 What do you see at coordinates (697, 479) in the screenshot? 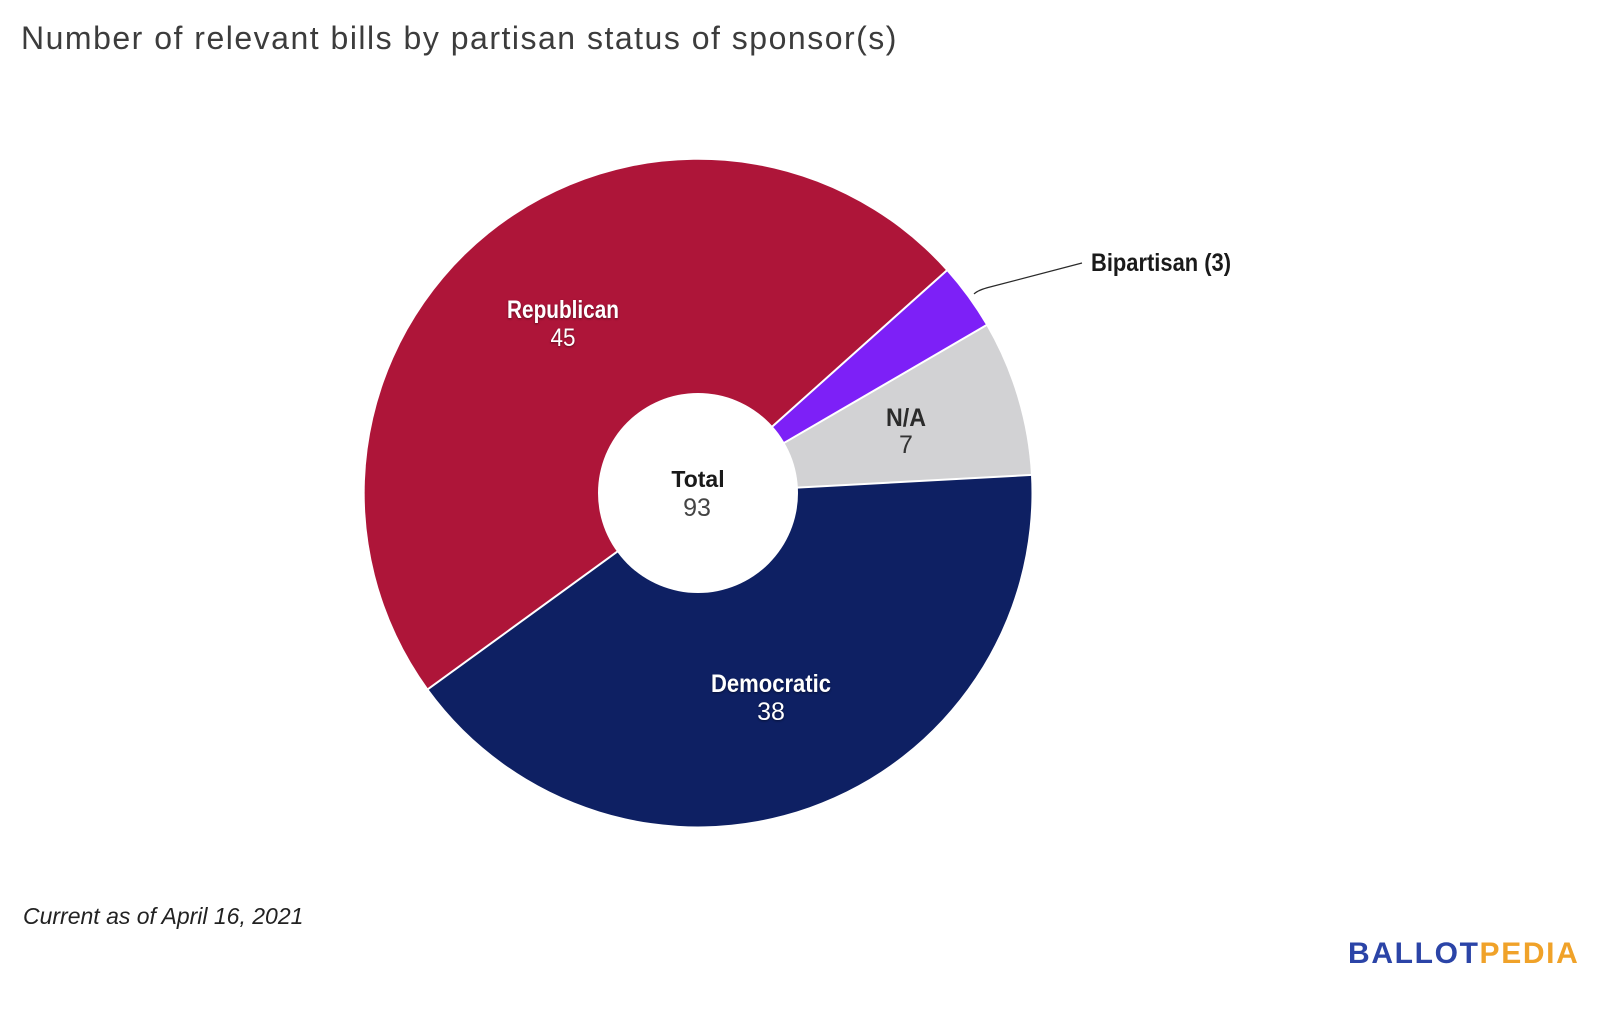
I see `svg-text: Total` at bounding box center [697, 479].